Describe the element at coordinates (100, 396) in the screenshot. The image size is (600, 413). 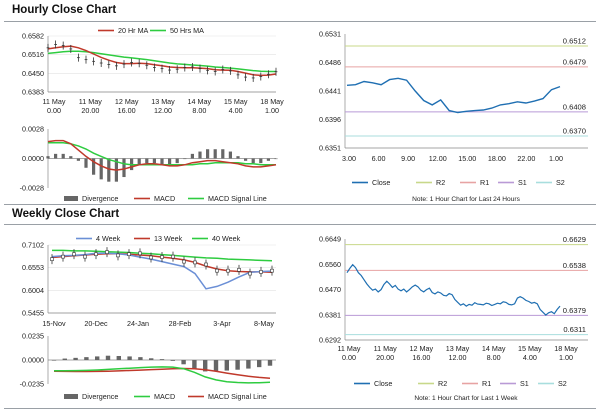
I see `weekly-legend-divergence-label: Divergence` at that location.